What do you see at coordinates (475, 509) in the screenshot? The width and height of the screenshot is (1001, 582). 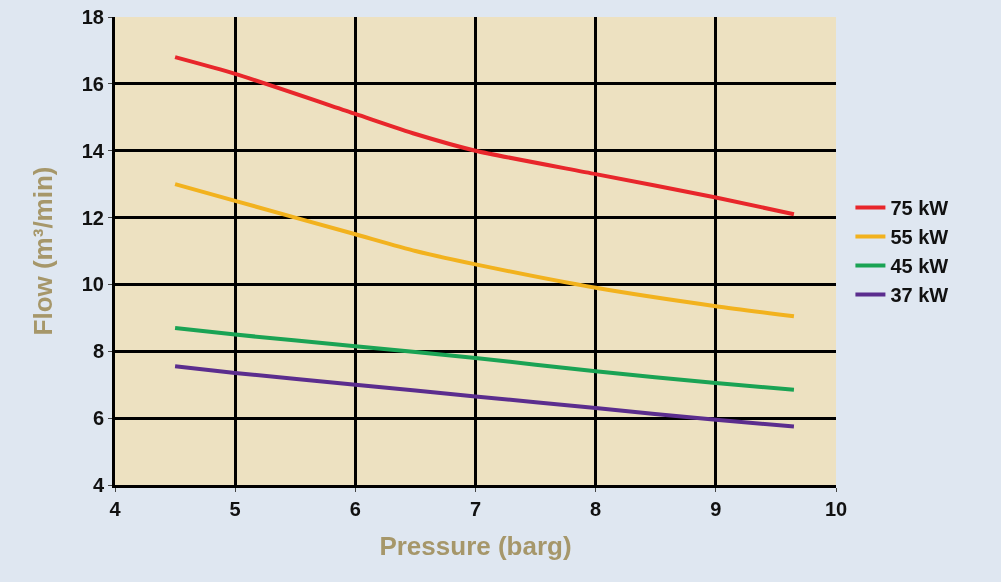 I see `x-tick-label: 7` at bounding box center [475, 509].